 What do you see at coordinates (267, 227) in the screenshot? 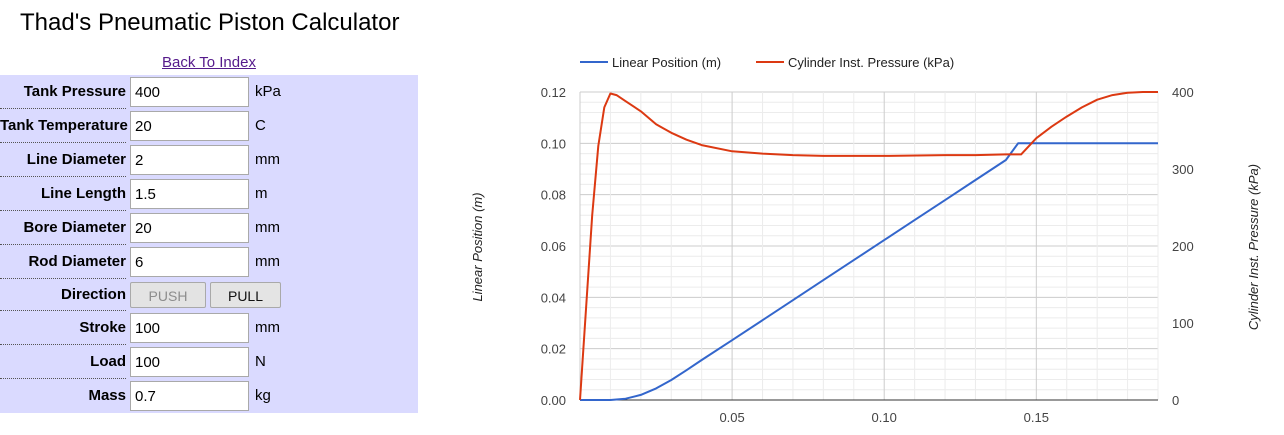
I see `bore-diameter-unit: mm` at bounding box center [267, 227].